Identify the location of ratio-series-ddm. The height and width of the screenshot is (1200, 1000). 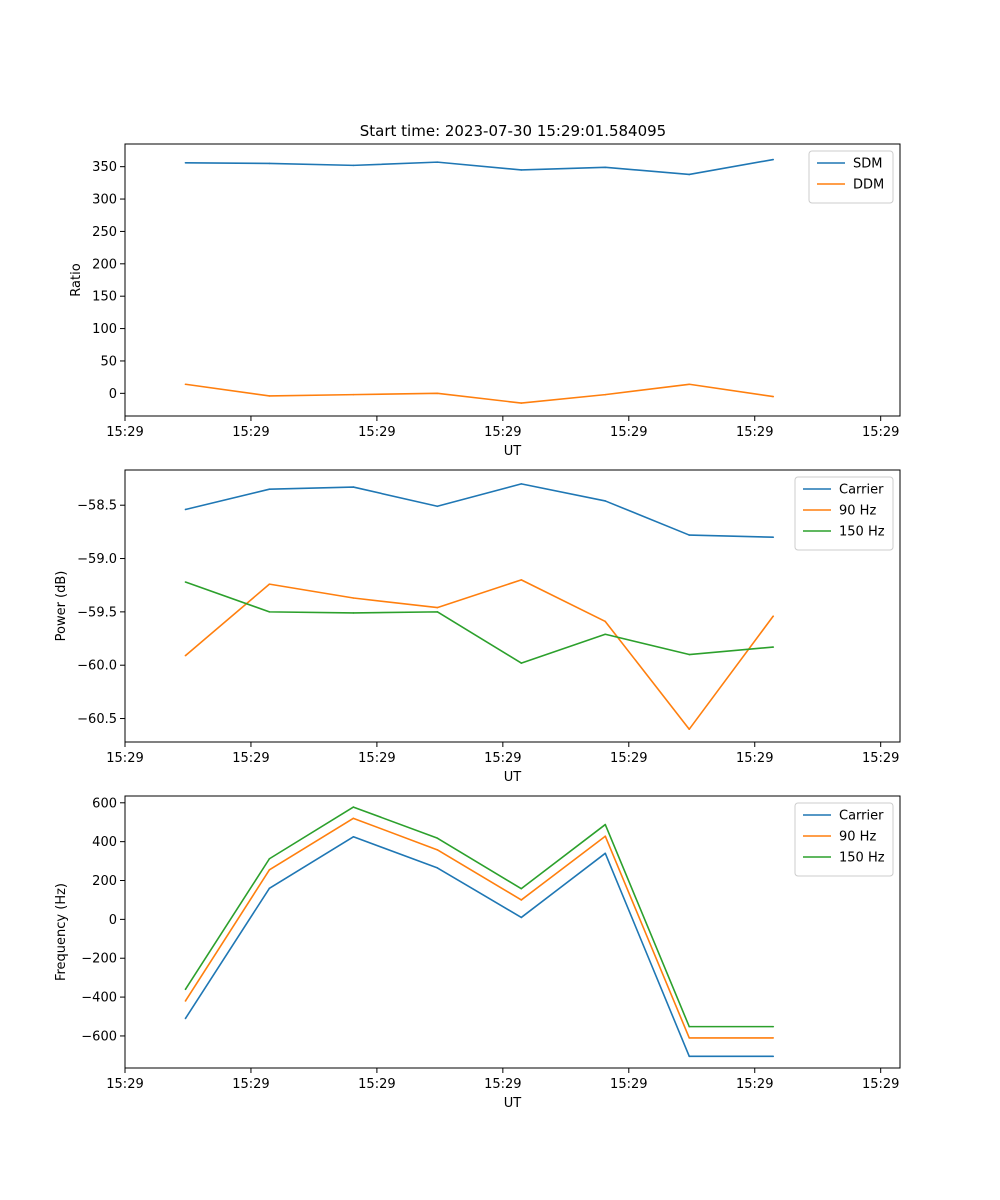
(479, 393).